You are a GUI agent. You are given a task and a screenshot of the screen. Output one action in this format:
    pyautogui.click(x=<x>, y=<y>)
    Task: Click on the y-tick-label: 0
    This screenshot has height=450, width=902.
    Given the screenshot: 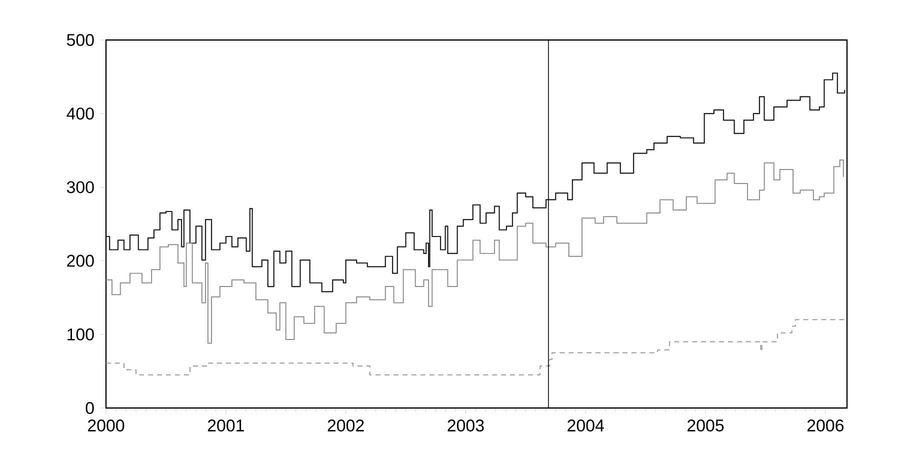 What is the action you would take?
    pyautogui.click(x=90, y=408)
    